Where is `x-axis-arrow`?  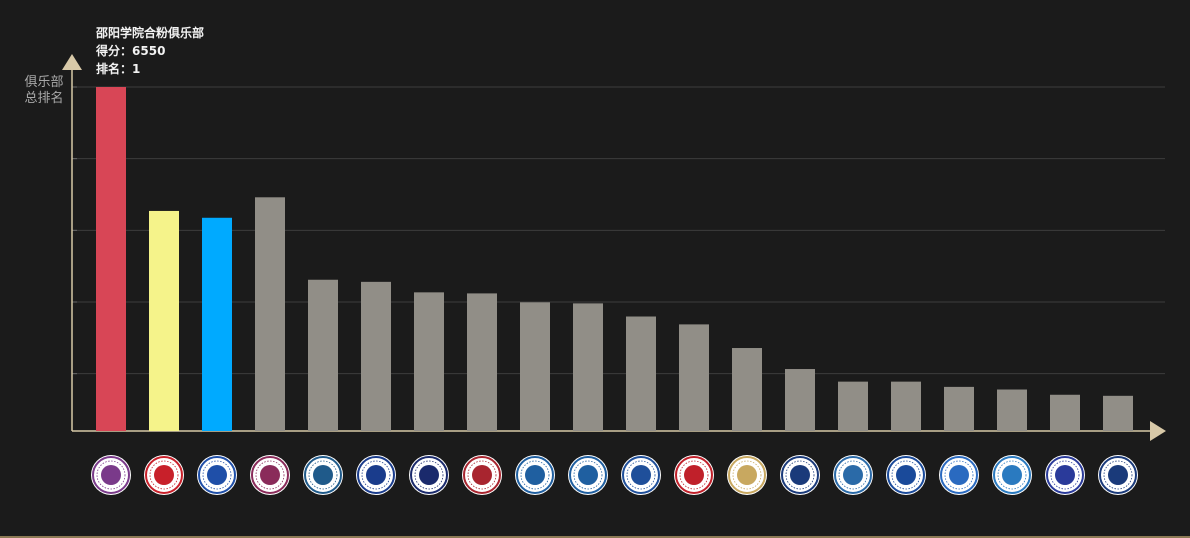
x-axis-arrow is located at coordinates (1158, 431).